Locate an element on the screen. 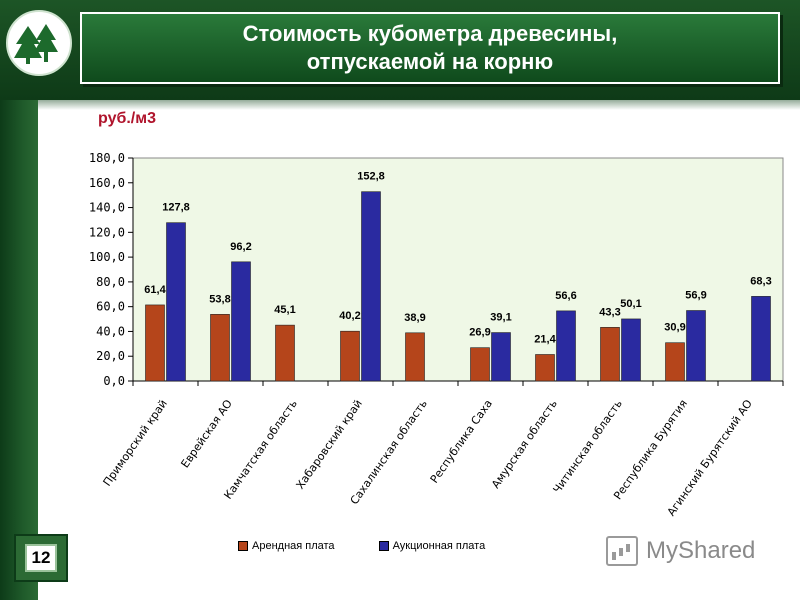 The height and width of the screenshot is (600, 800). data-label-rent: 40,2 is located at coordinates (349, 316).